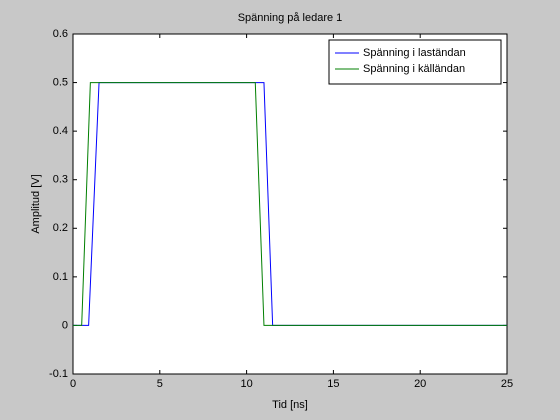  I want to click on y-tick-label: 0.1, so click(60, 277).